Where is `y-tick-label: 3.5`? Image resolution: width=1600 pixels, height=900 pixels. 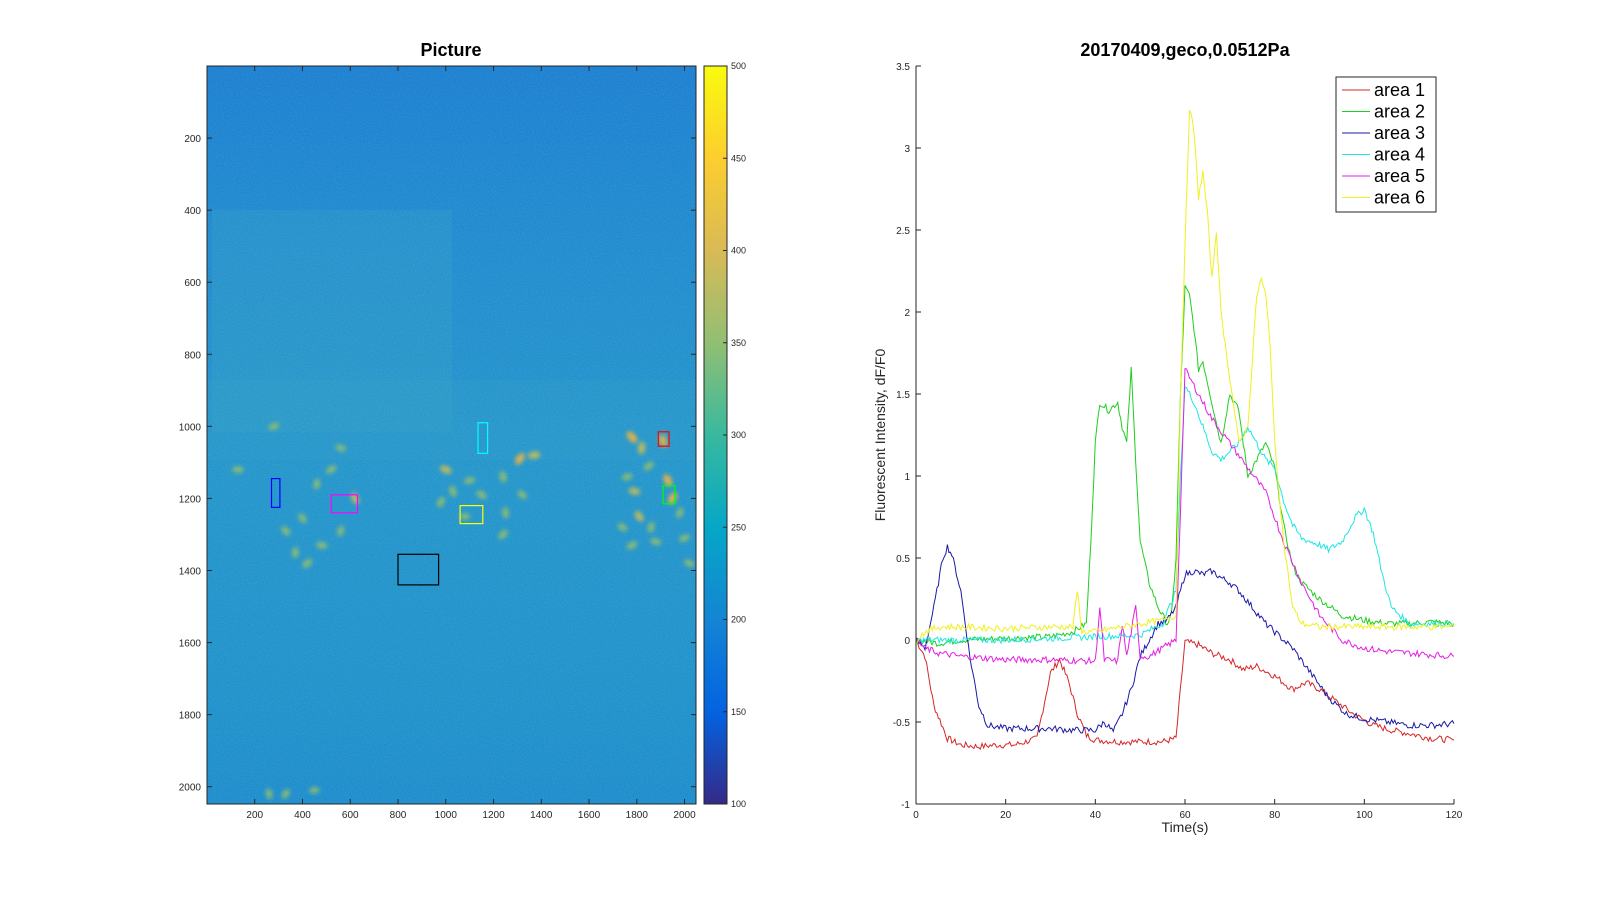 y-tick-label: 3.5 is located at coordinates (903, 67).